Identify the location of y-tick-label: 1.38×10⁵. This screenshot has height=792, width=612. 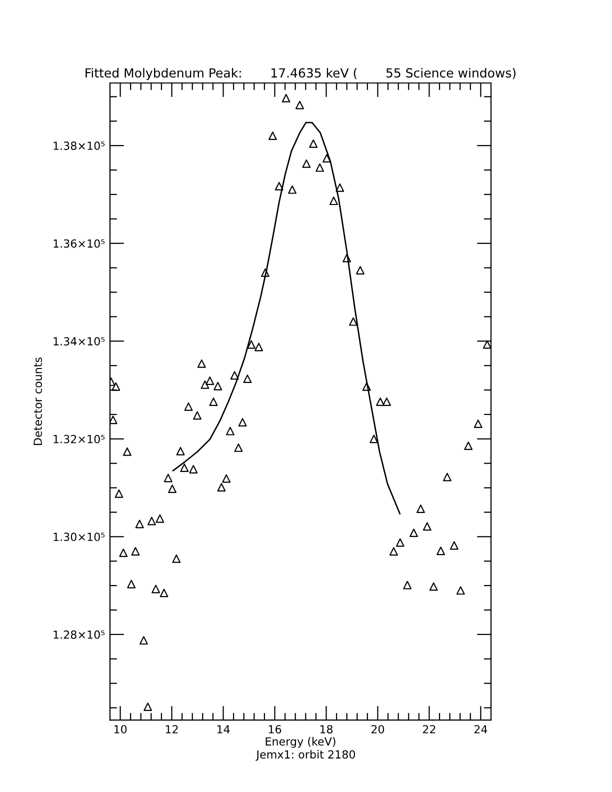
(79, 146).